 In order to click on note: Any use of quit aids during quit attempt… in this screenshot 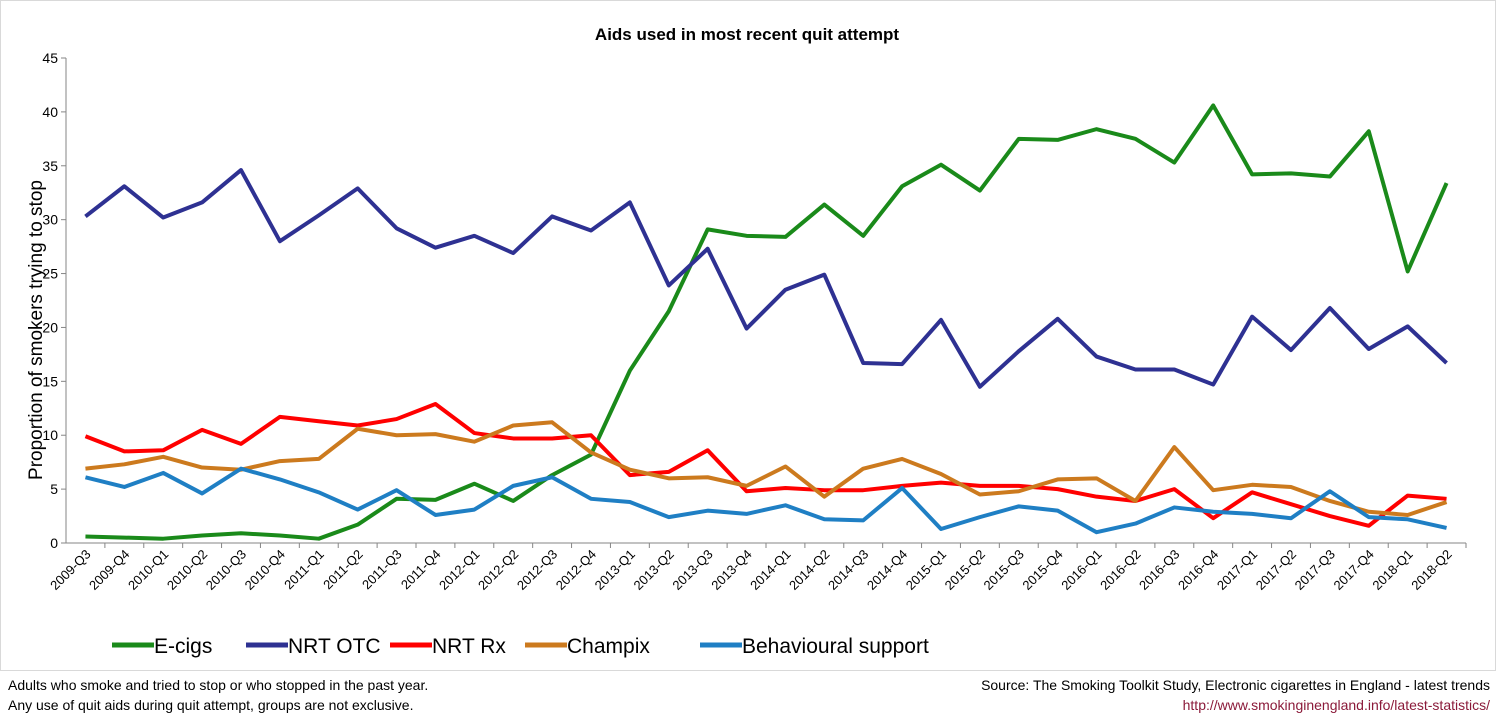, I will do `click(210, 705)`.